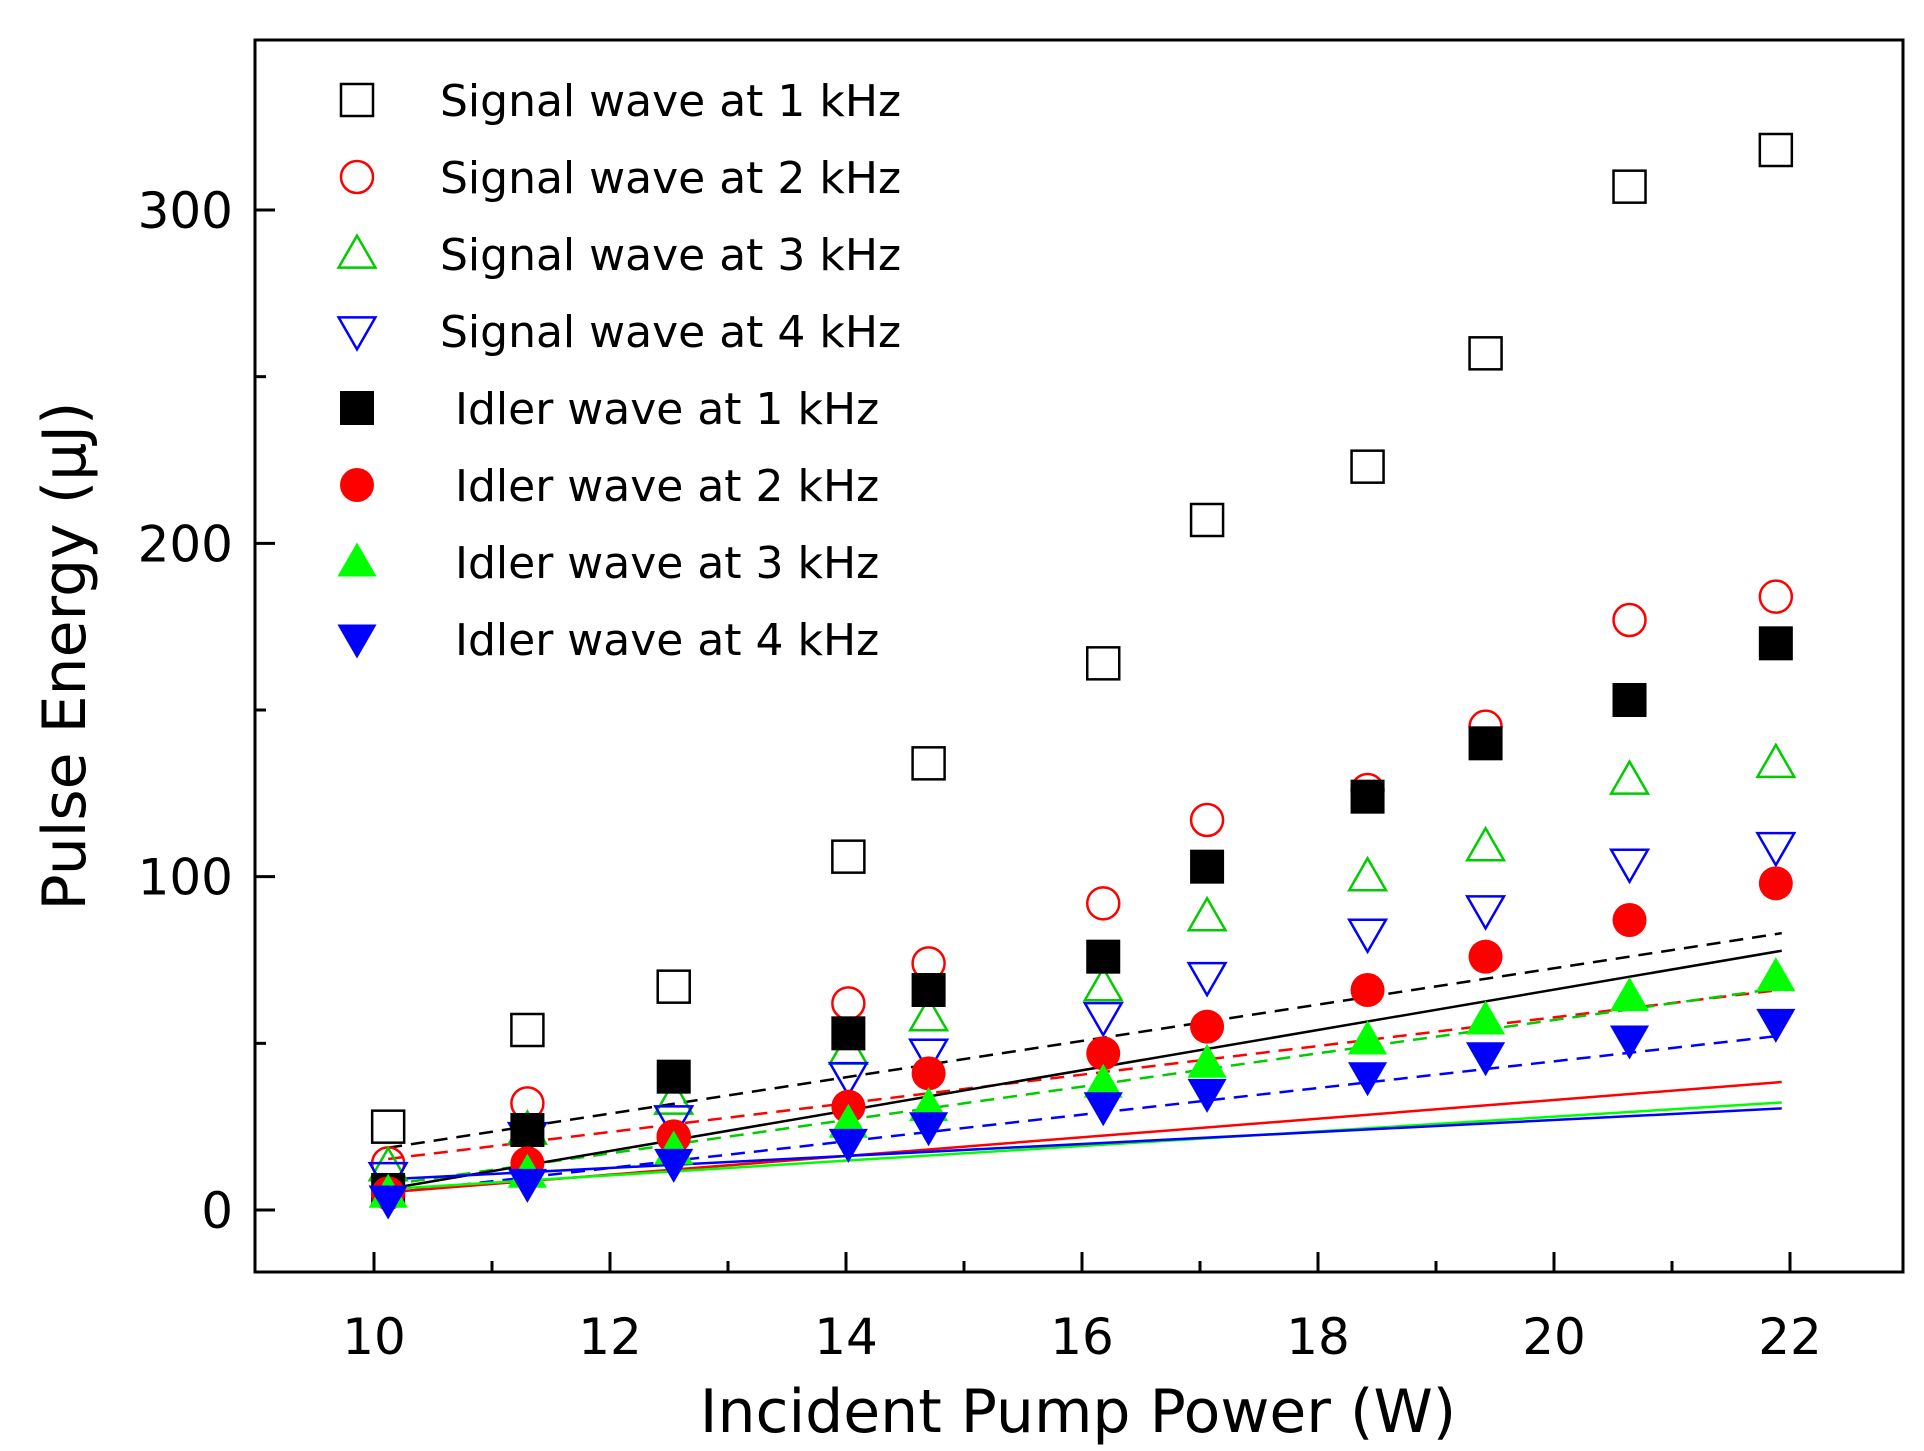 The height and width of the screenshot is (1451, 1924). Describe the element at coordinates (374, 1337) in the screenshot. I see `x-tick-label: 10` at that location.